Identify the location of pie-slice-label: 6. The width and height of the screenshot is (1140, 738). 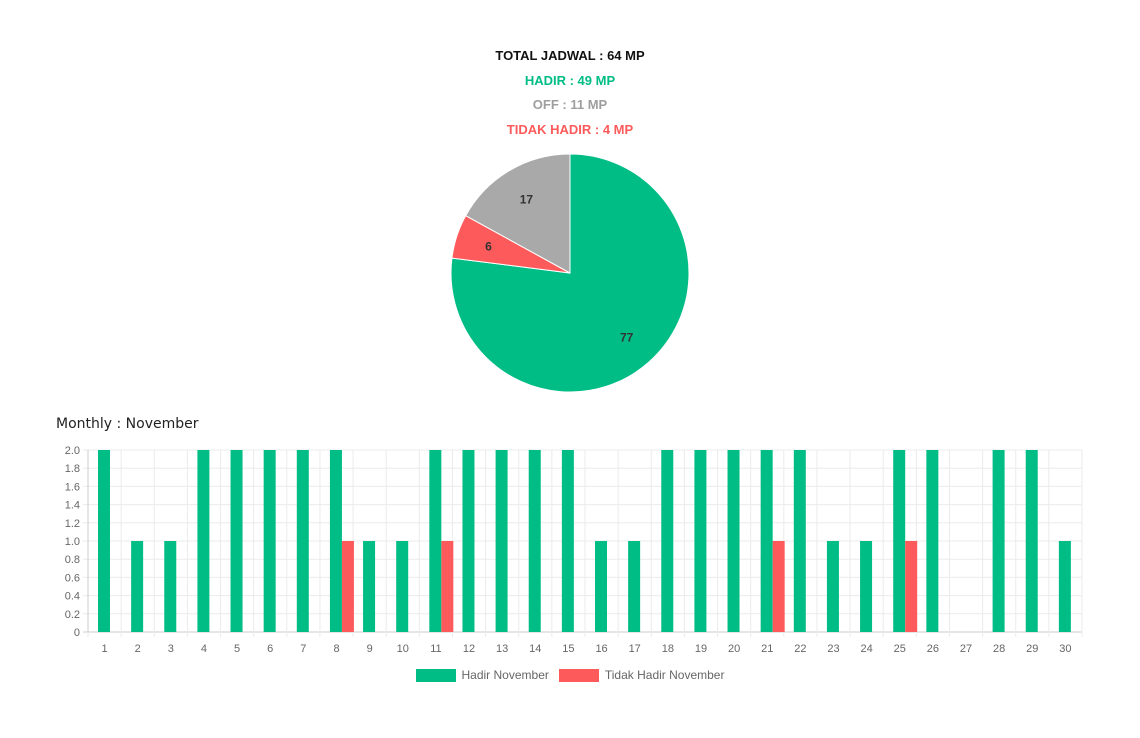
(488, 247).